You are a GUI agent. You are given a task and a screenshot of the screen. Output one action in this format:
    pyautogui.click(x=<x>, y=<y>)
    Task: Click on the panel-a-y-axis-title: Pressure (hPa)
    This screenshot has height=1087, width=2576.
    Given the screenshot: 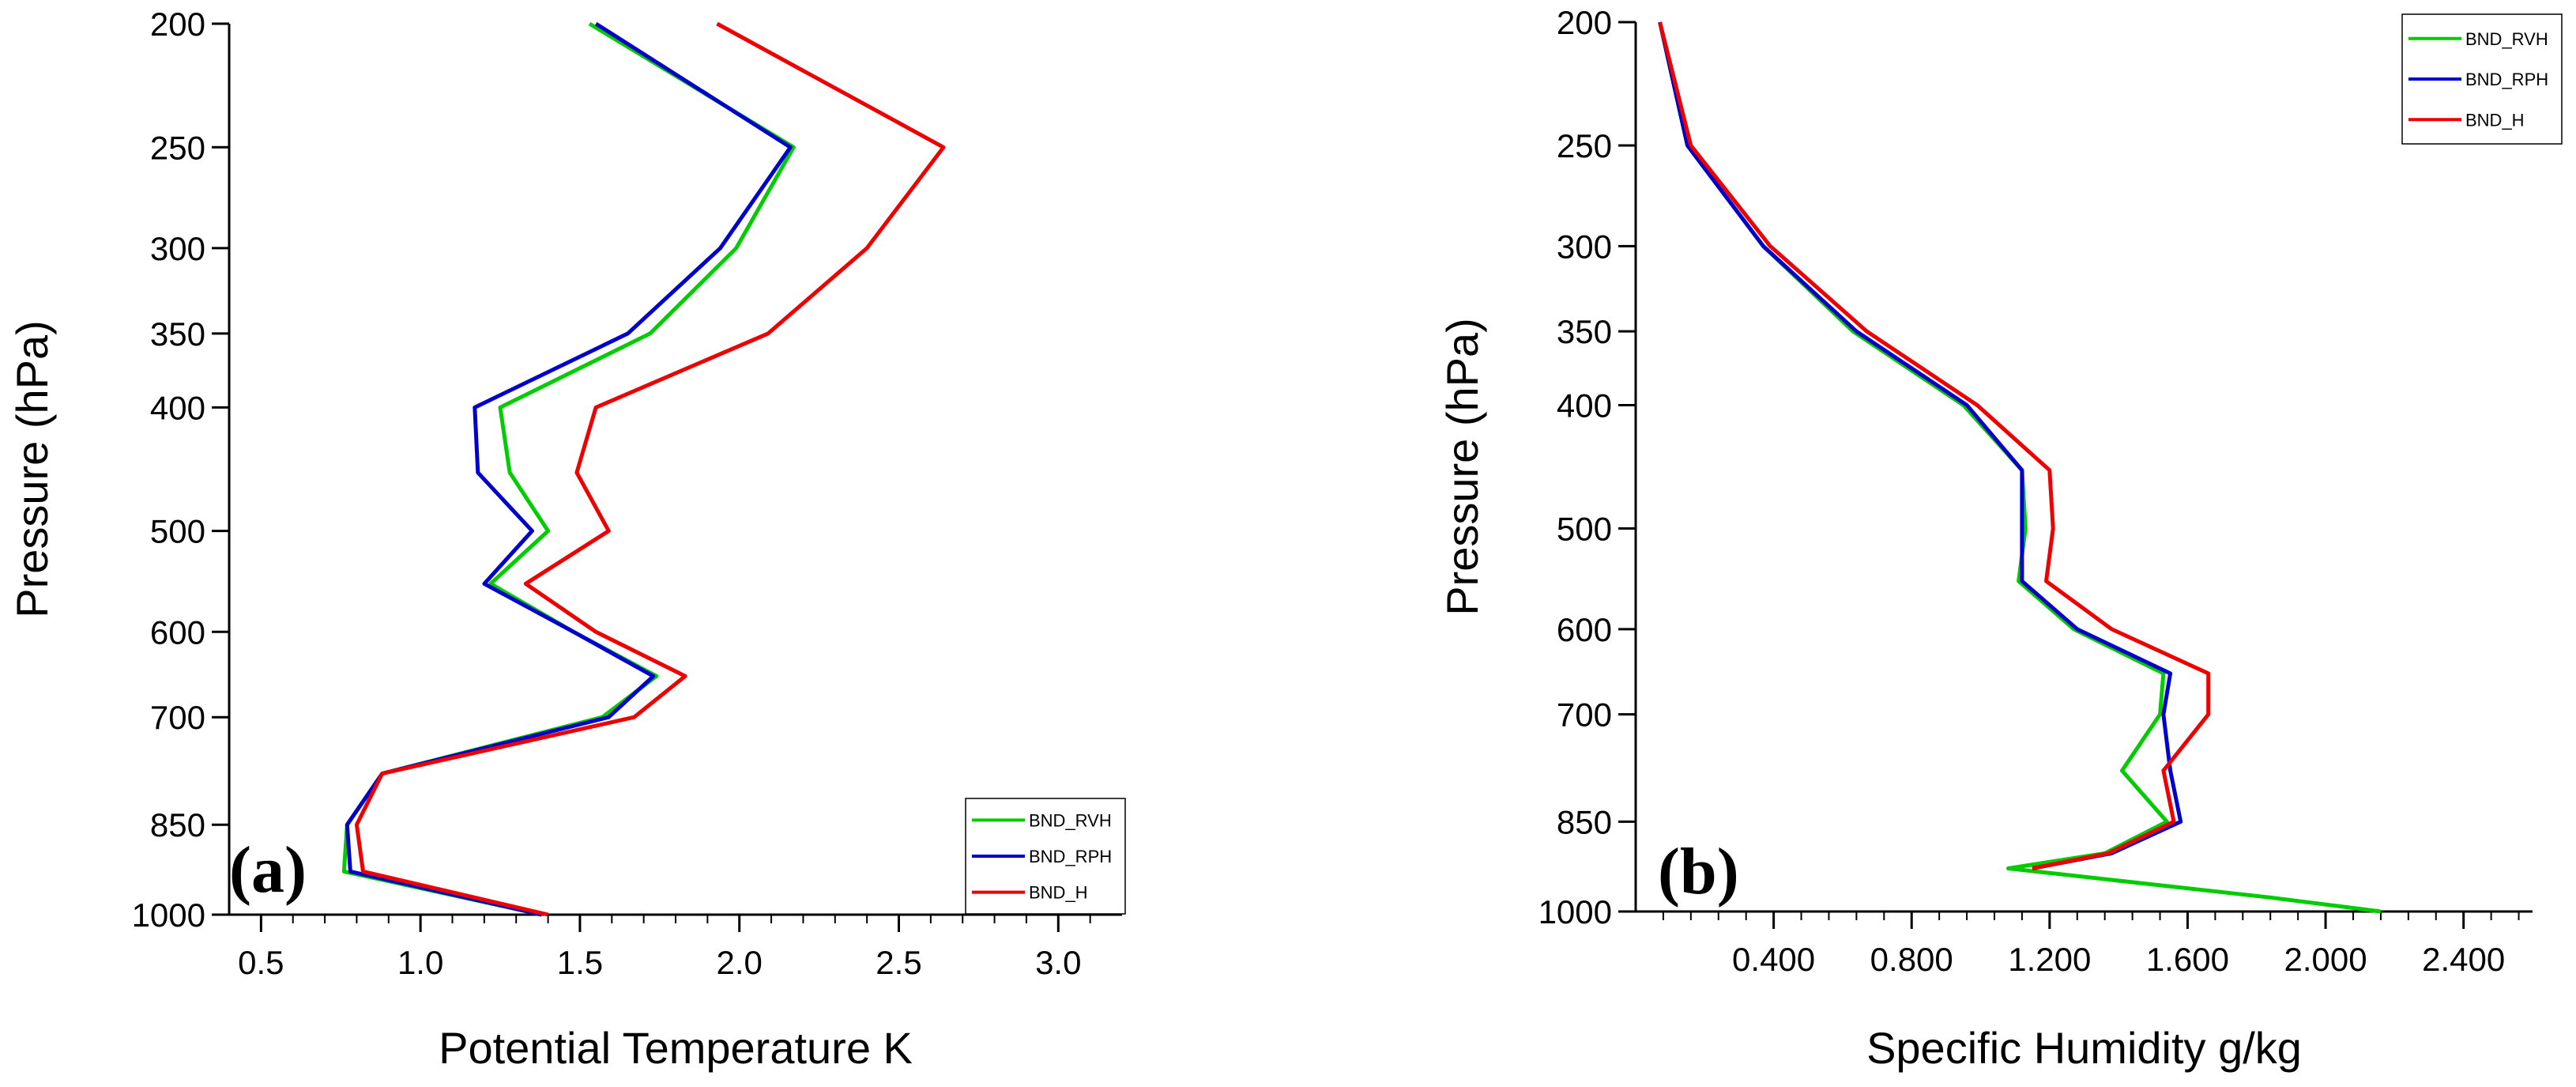 What is the action you would take?
    pyautogui.click(x=32, y=469)
    